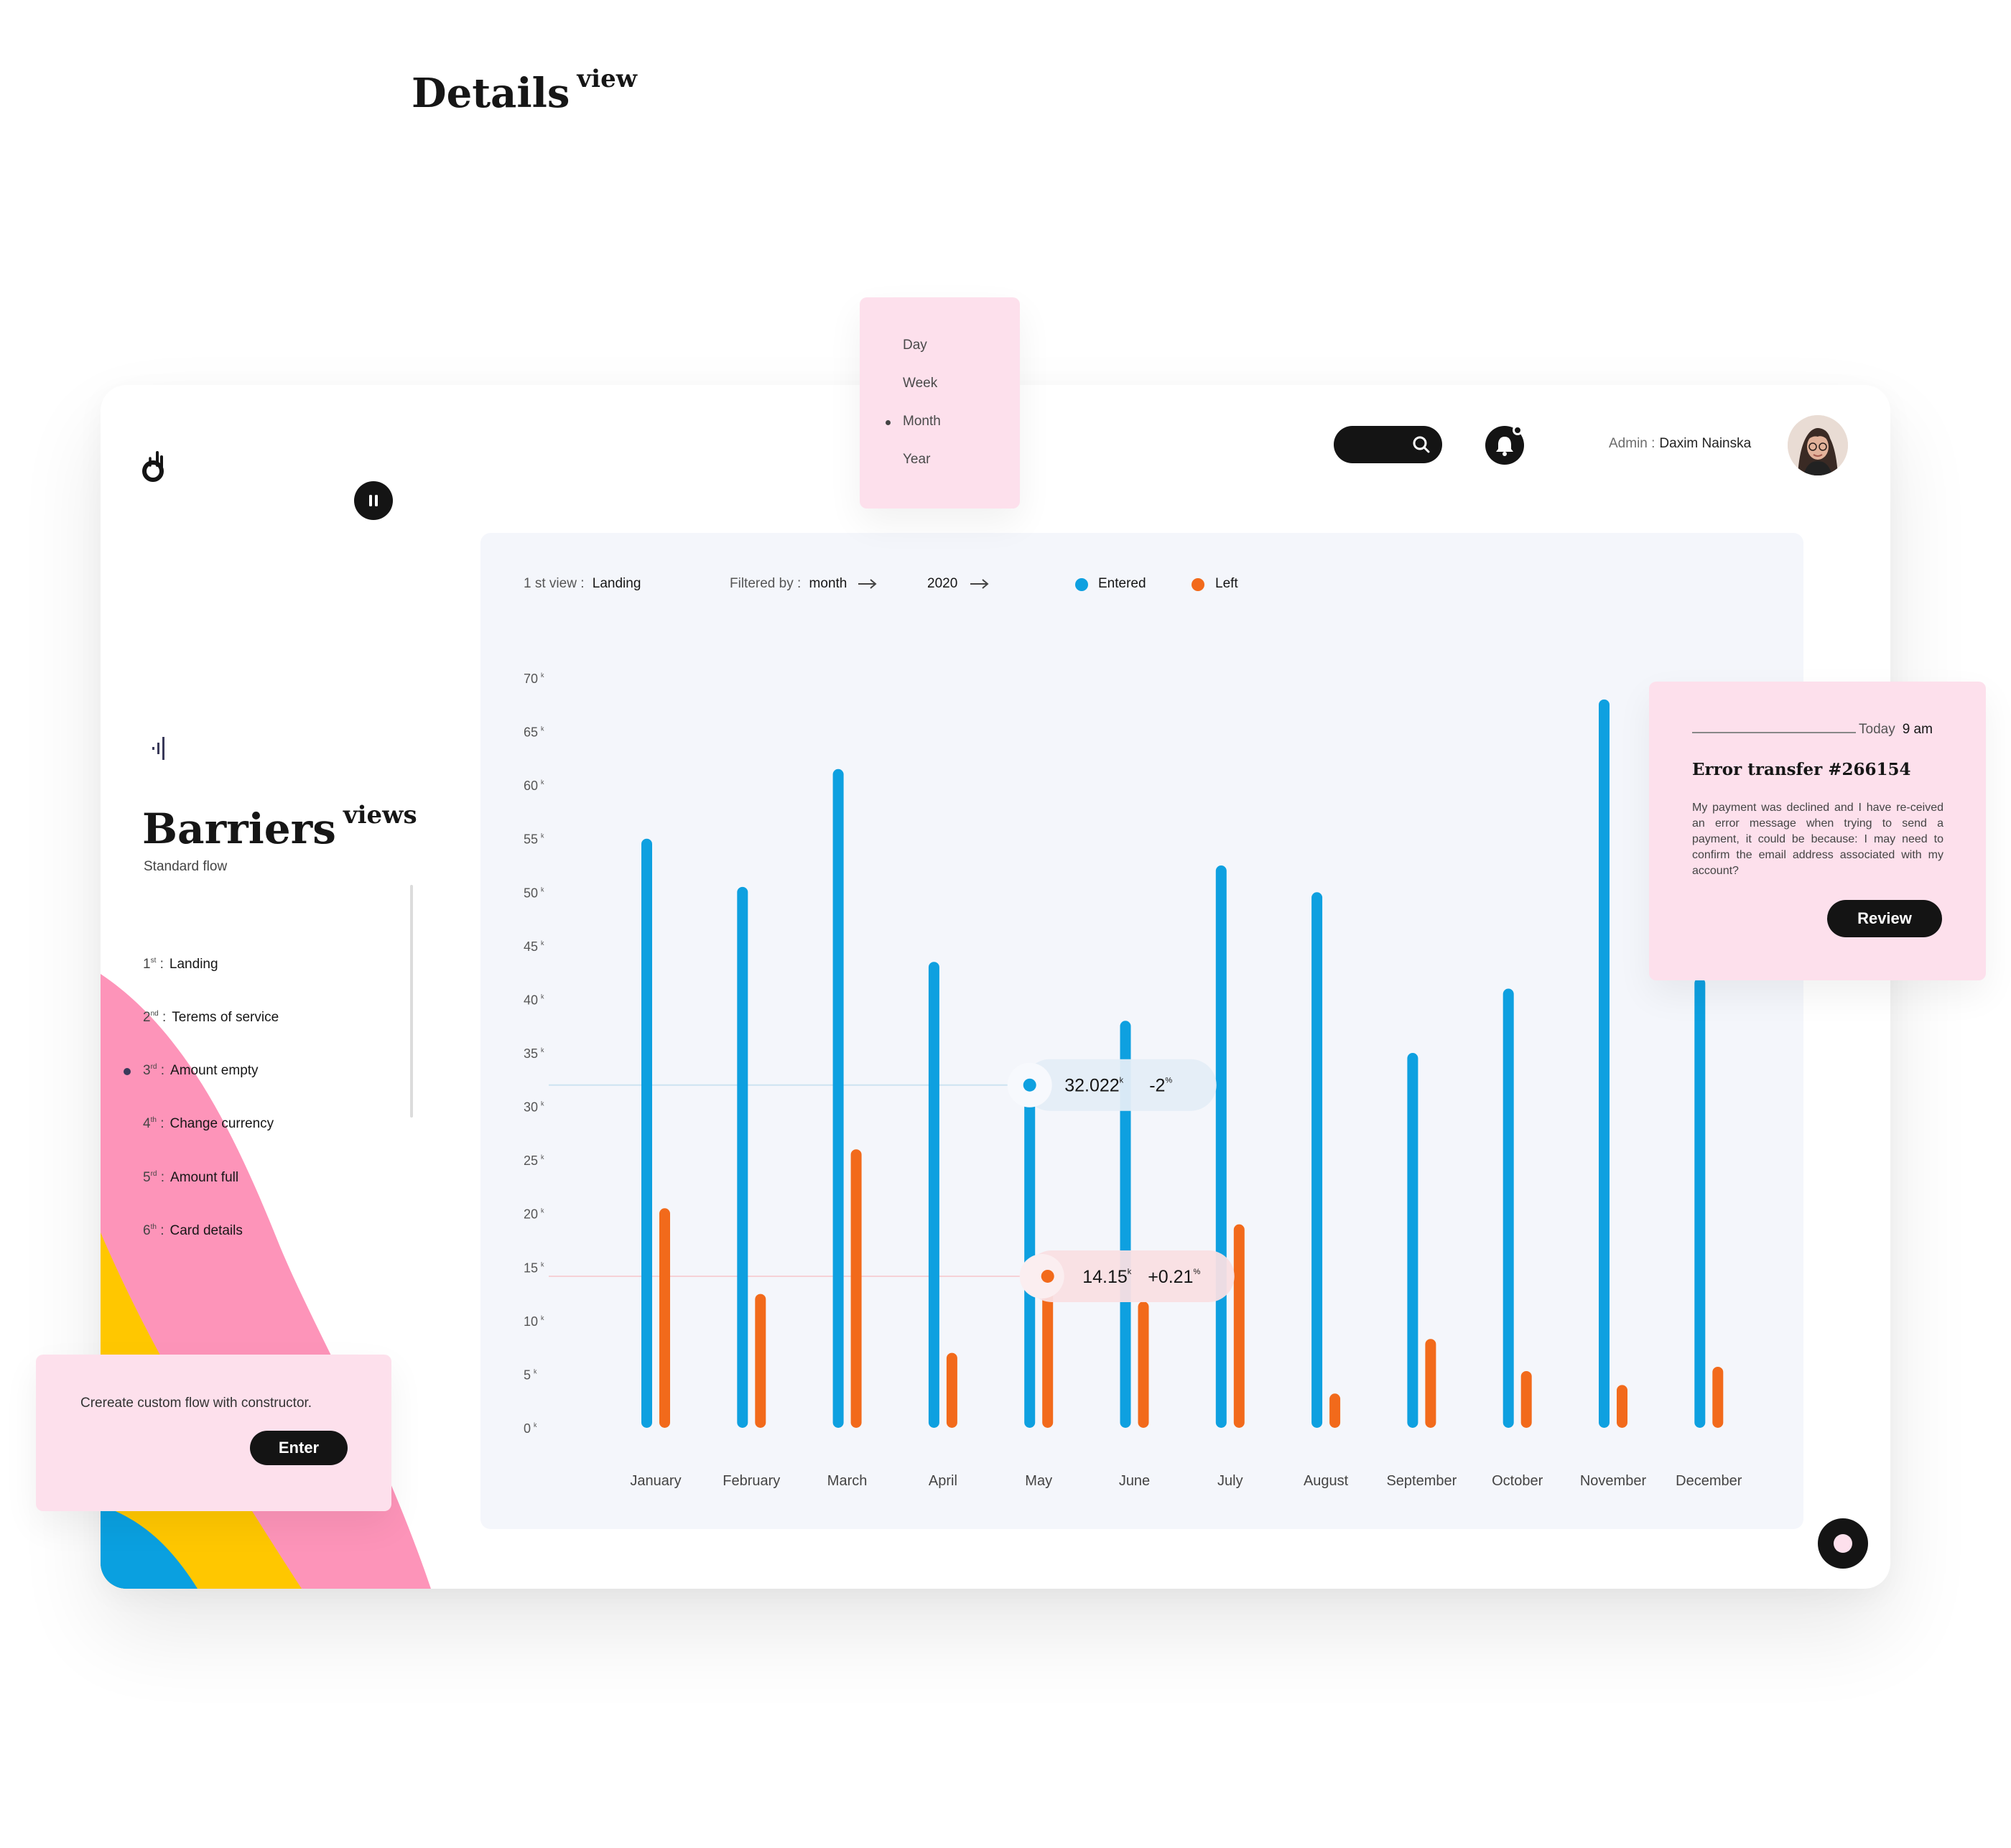  I want to click on y-tick-label: 50 k, so click(534, 893).